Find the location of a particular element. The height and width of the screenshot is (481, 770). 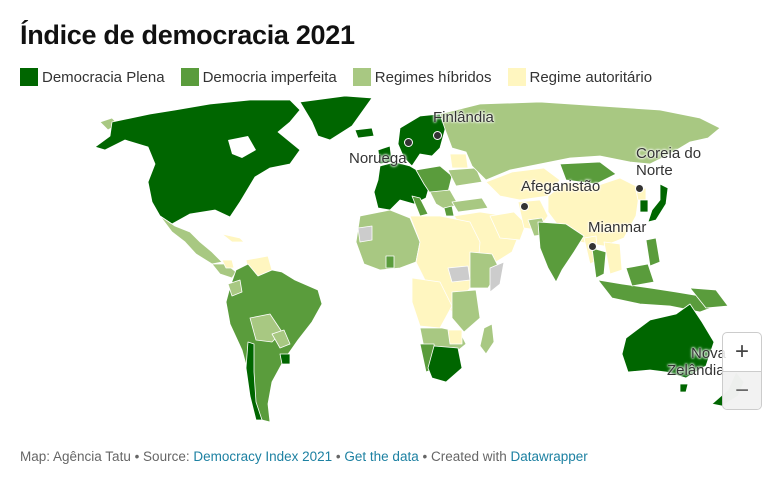

legend-label: Democracia Plena is located at coordinates (103, 77).